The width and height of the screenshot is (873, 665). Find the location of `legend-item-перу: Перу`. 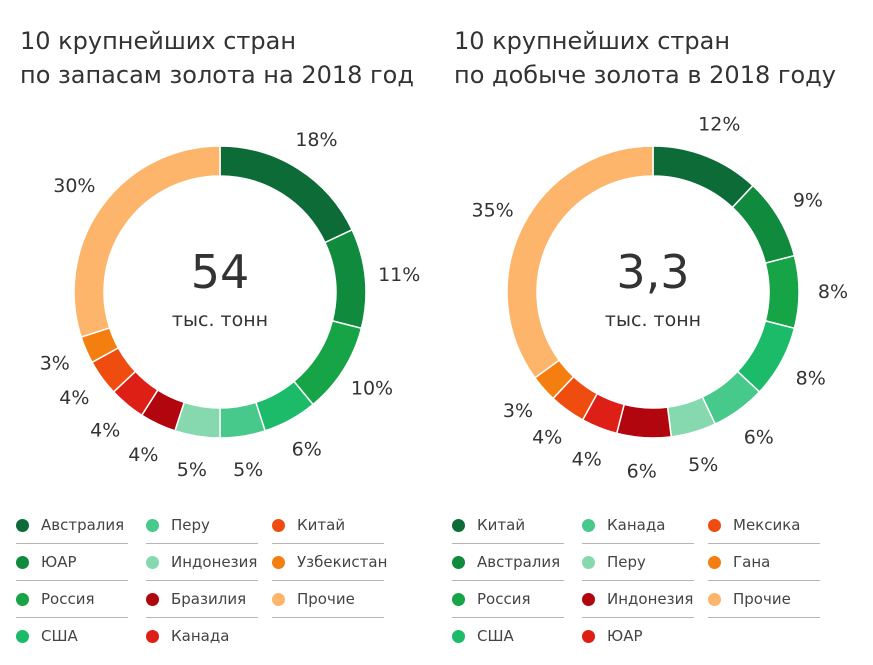

legend-item-перу: Перу is located at coordinates (638, 564).